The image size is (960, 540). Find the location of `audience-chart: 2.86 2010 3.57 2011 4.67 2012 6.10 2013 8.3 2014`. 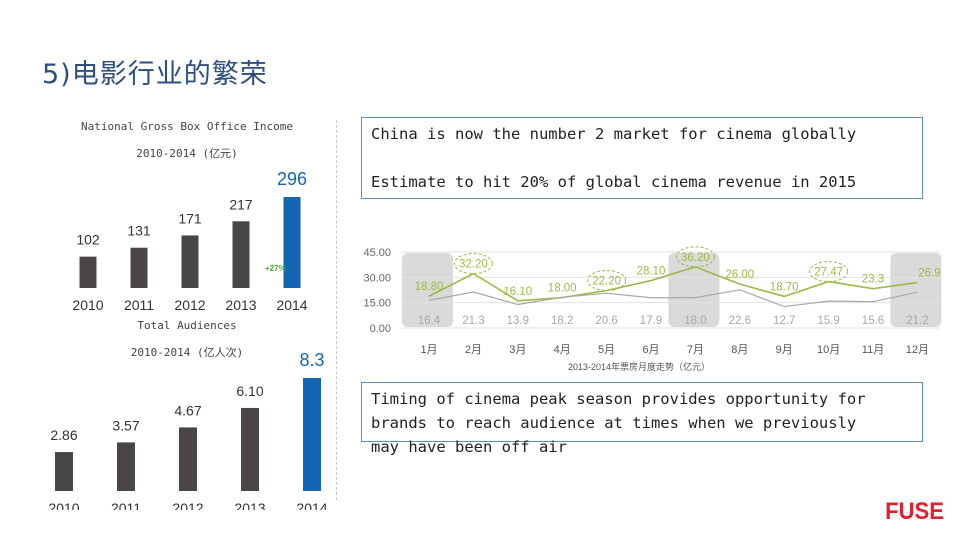

audience-chart: 2.86 2010 3.57 2011 4.67 2012 6.10 2013 8.3 2014 is located at coordinates (187, 430).